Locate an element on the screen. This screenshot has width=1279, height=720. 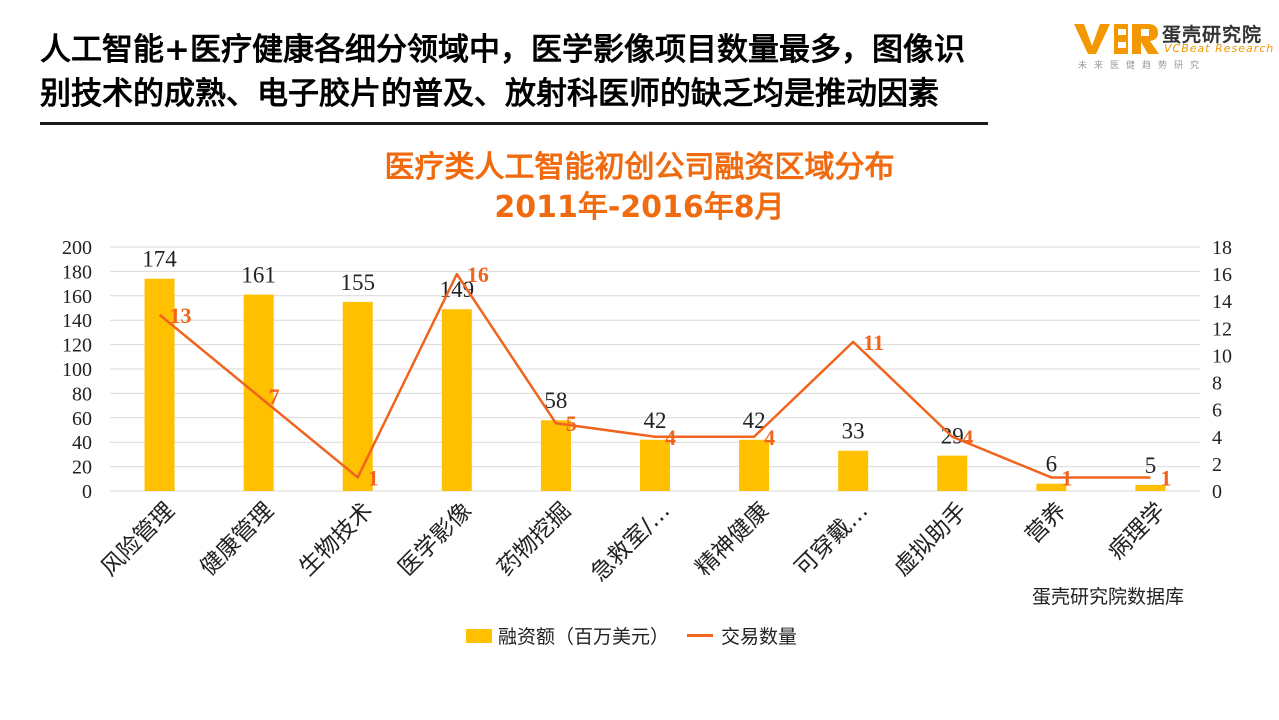
legend-line-label: 交易数量 is located at coordinates (759, 637).